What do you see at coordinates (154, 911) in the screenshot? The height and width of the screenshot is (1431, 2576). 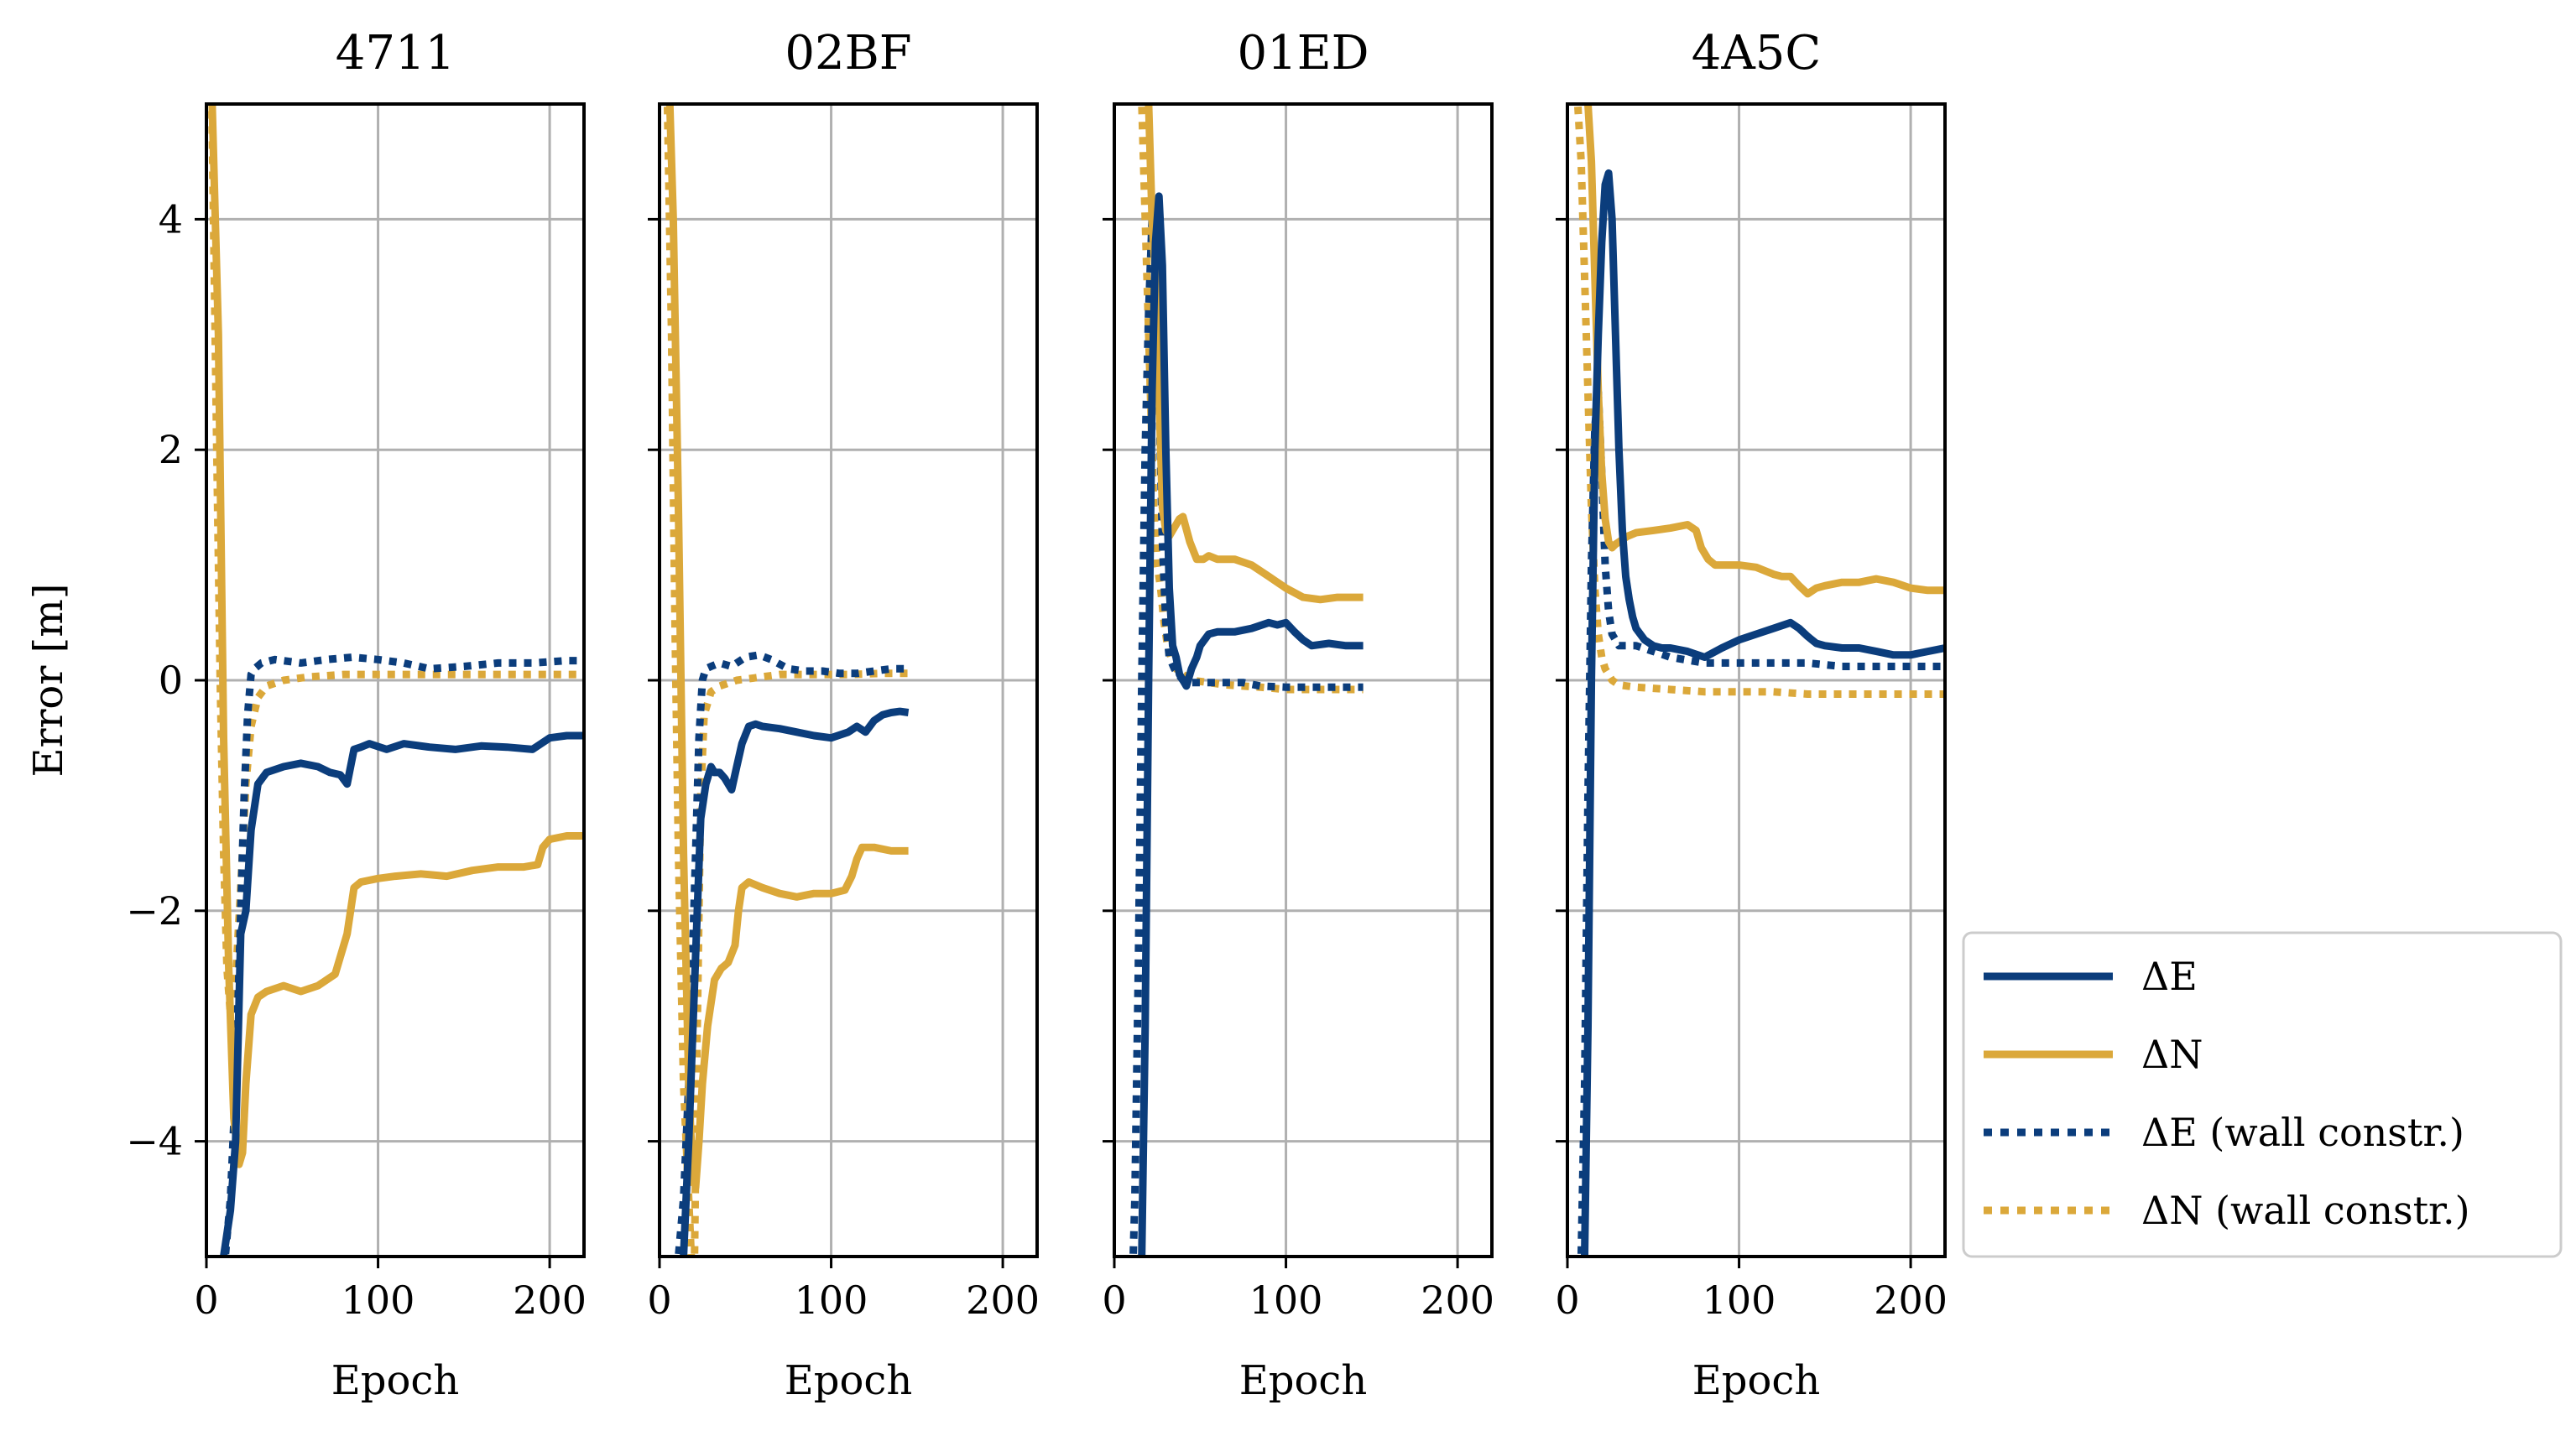 I see `y-tick-label: −2` at bounding box center [154, 911].